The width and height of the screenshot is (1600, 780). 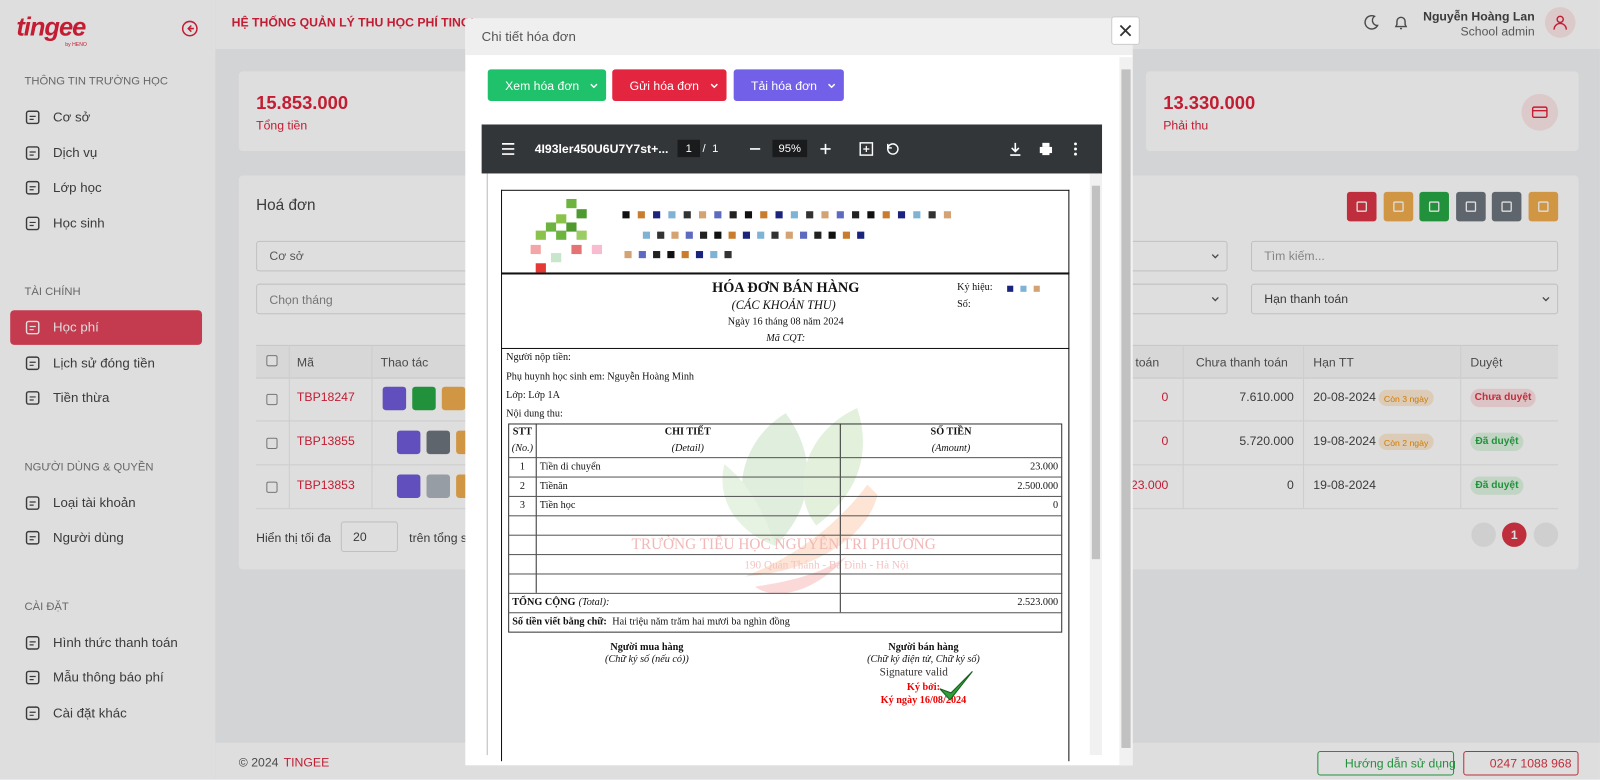 I want to click on nav-item: Mẫu thông báo phí, so click(x=108, y=677).